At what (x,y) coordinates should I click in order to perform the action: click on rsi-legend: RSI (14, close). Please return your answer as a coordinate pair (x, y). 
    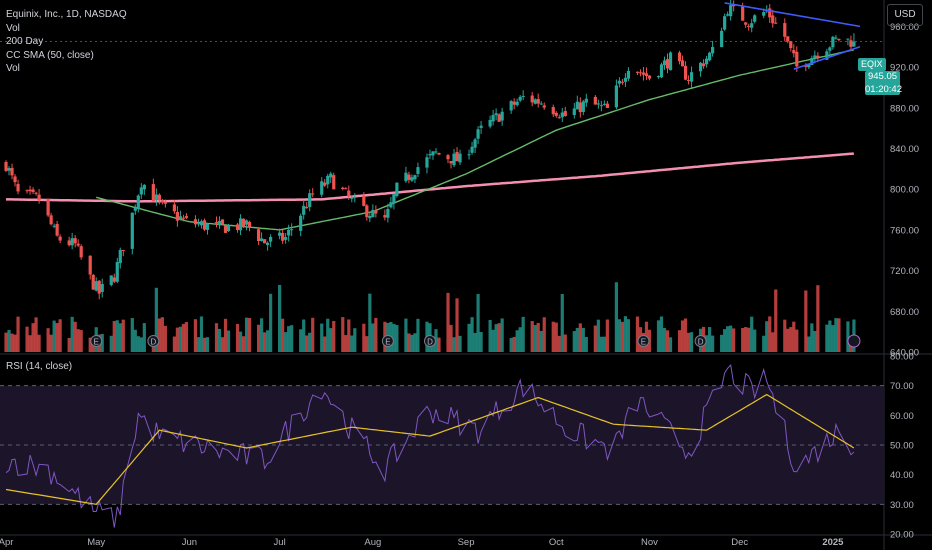
    Looking at the image, I should click on (39, 366).